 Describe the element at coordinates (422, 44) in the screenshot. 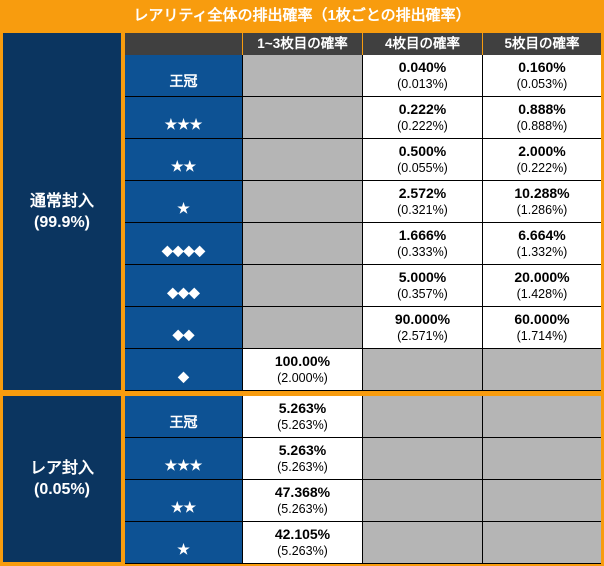

I see `header-col-2: 4枚目の確率` at that location.